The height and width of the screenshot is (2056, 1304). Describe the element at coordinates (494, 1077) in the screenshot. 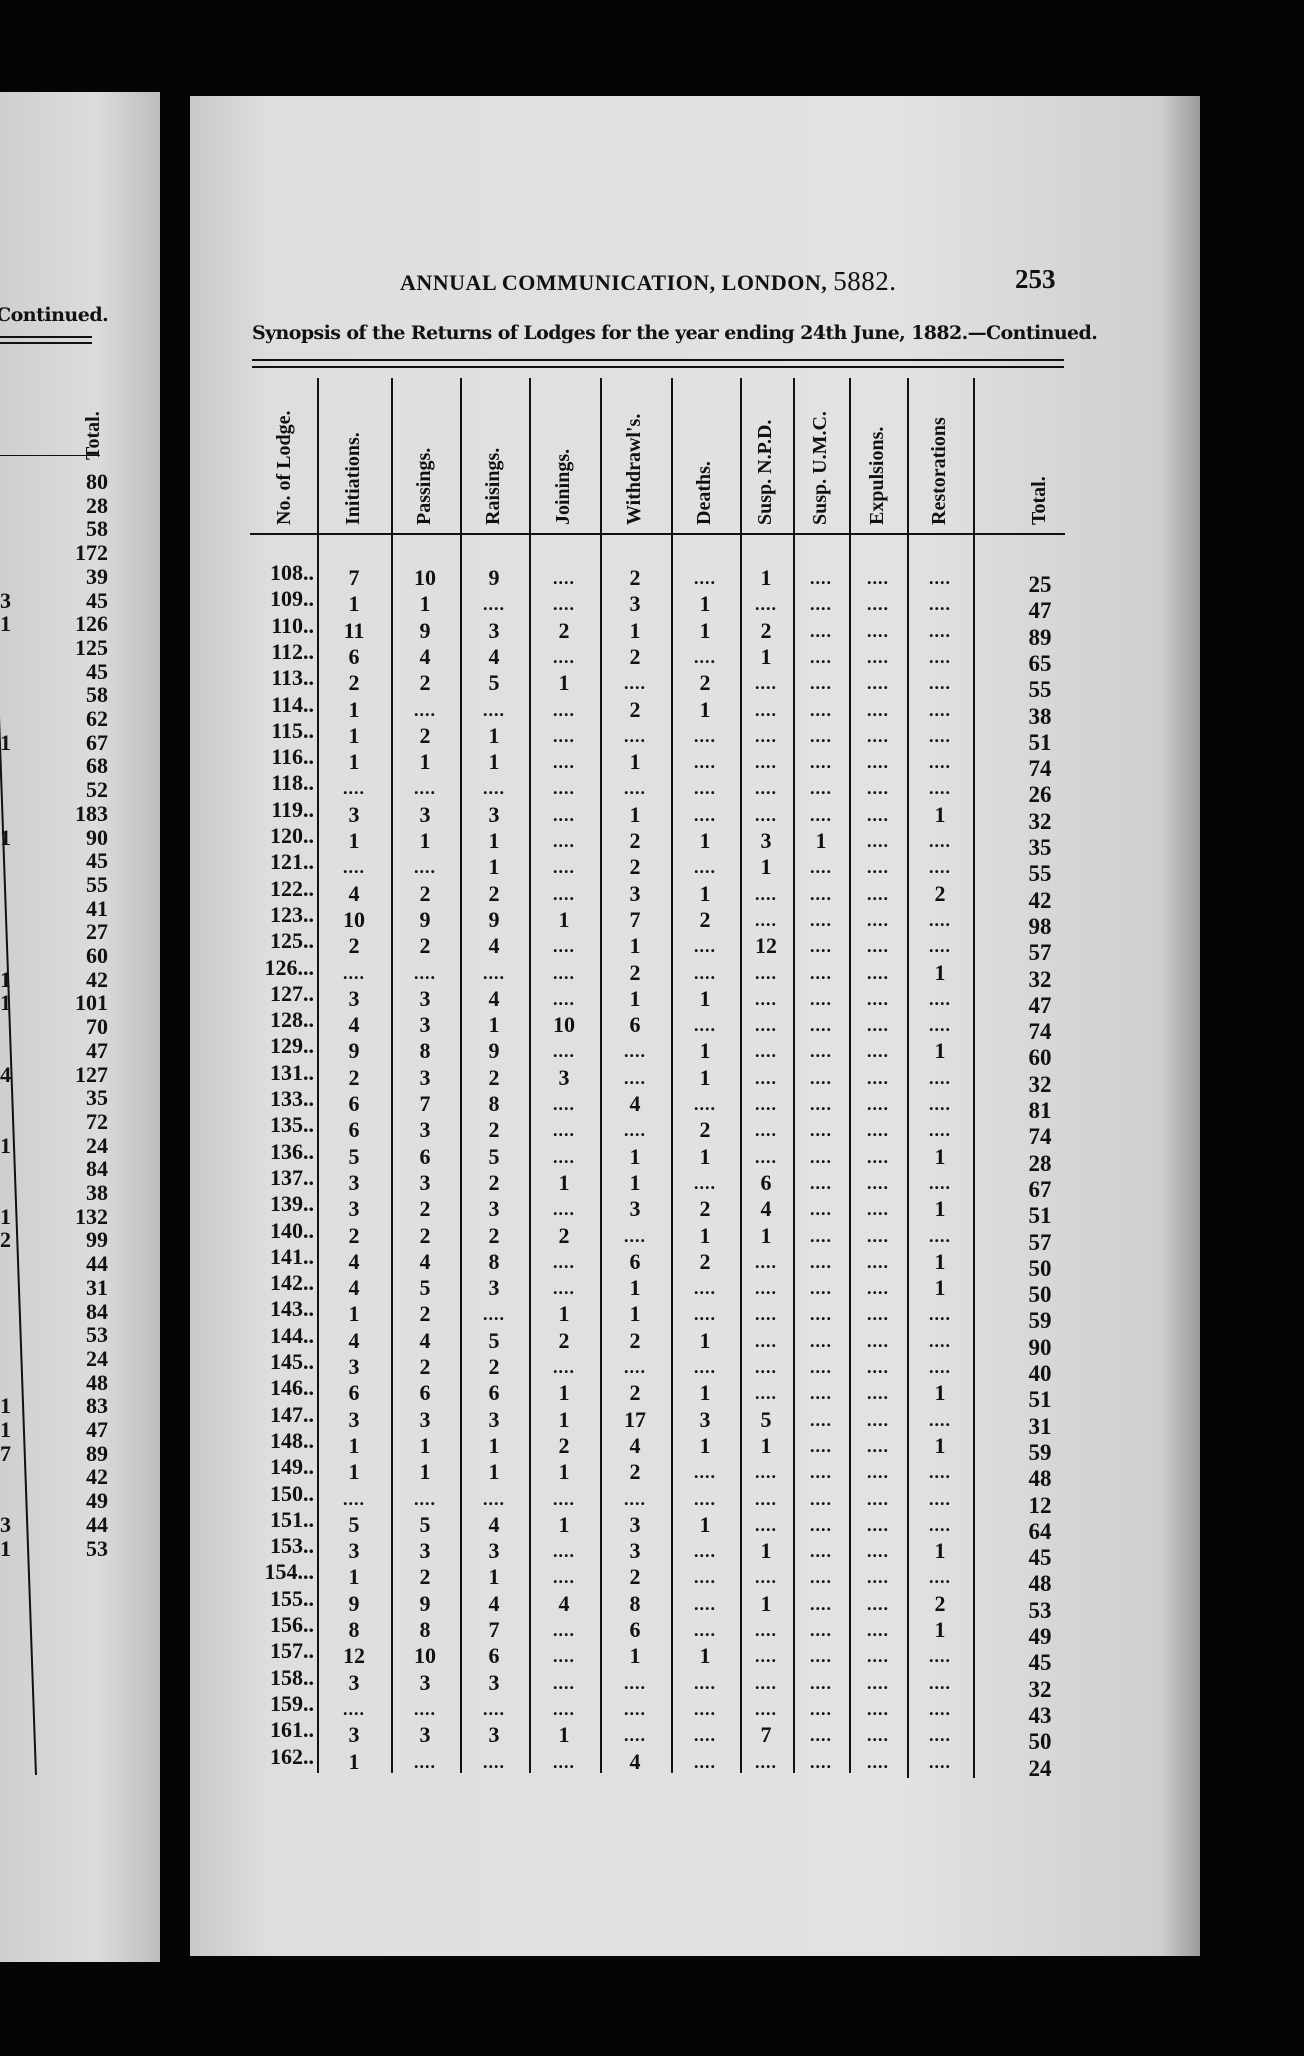

I see `table-cell-raisings: 2` at that location.